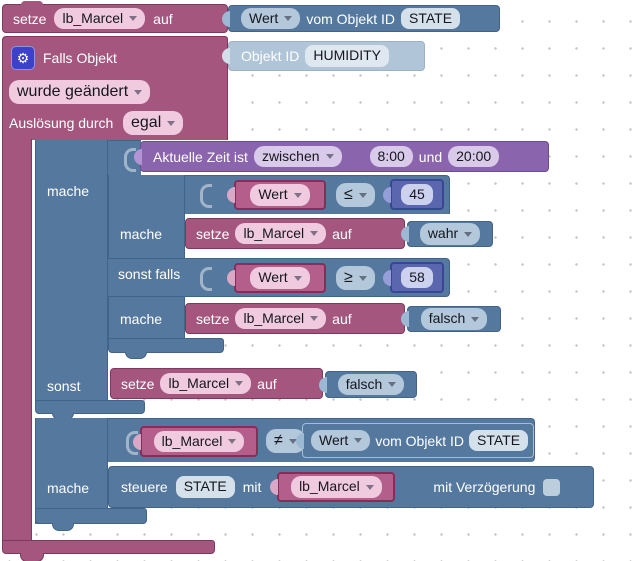 Image resolution: width=634 pixels, height=561 pixels. Describe the element at coordinates (61, 123) in the screenshot. I see `ausloesung-durch-label: Auslösung durch` at that location.